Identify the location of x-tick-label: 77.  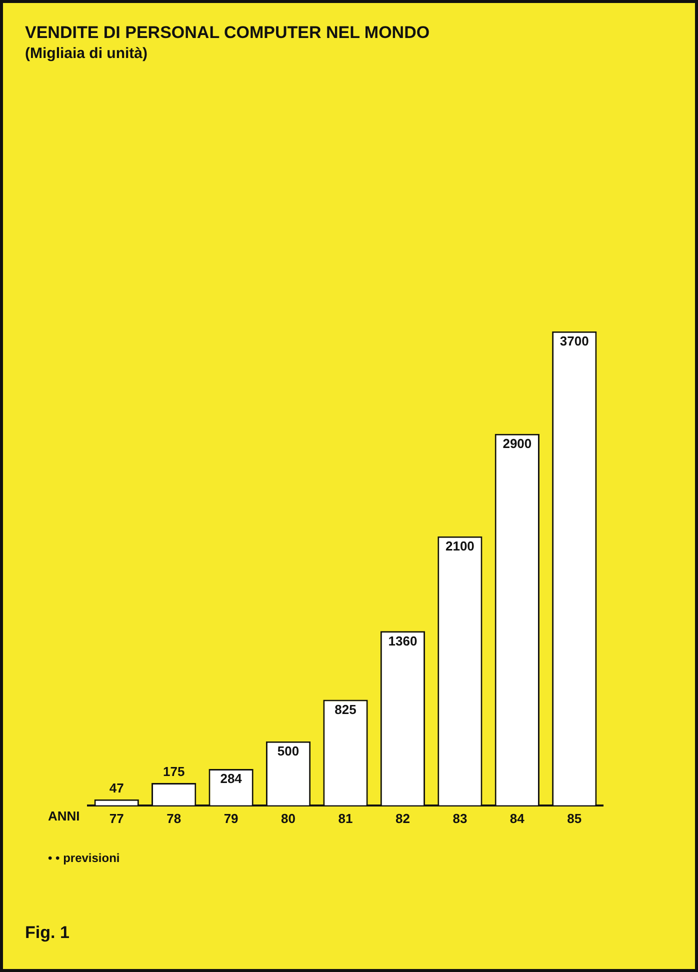
(116, 818).